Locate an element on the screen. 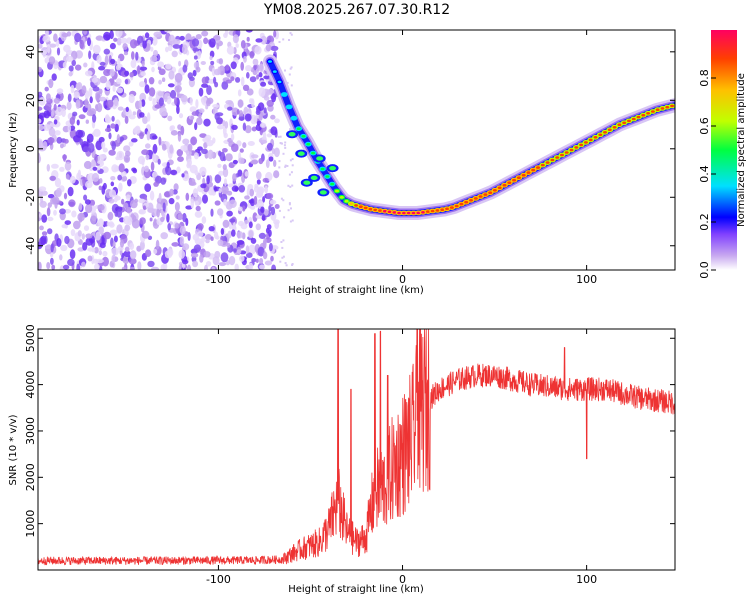  spectrogram-ytick-label: 0 is located at coordinates (30, 148).